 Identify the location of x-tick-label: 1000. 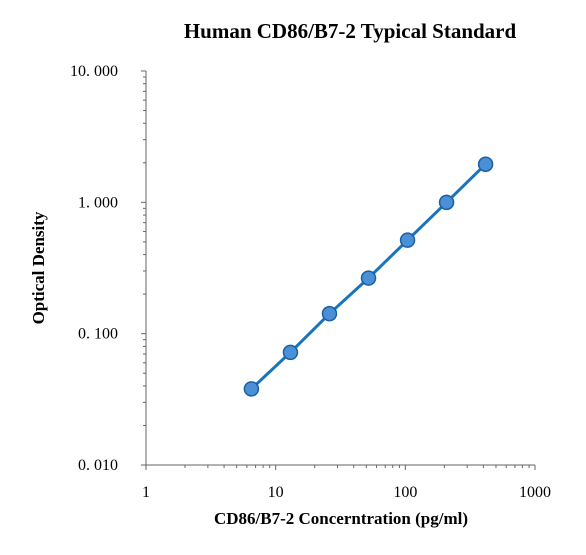
(535, 492).